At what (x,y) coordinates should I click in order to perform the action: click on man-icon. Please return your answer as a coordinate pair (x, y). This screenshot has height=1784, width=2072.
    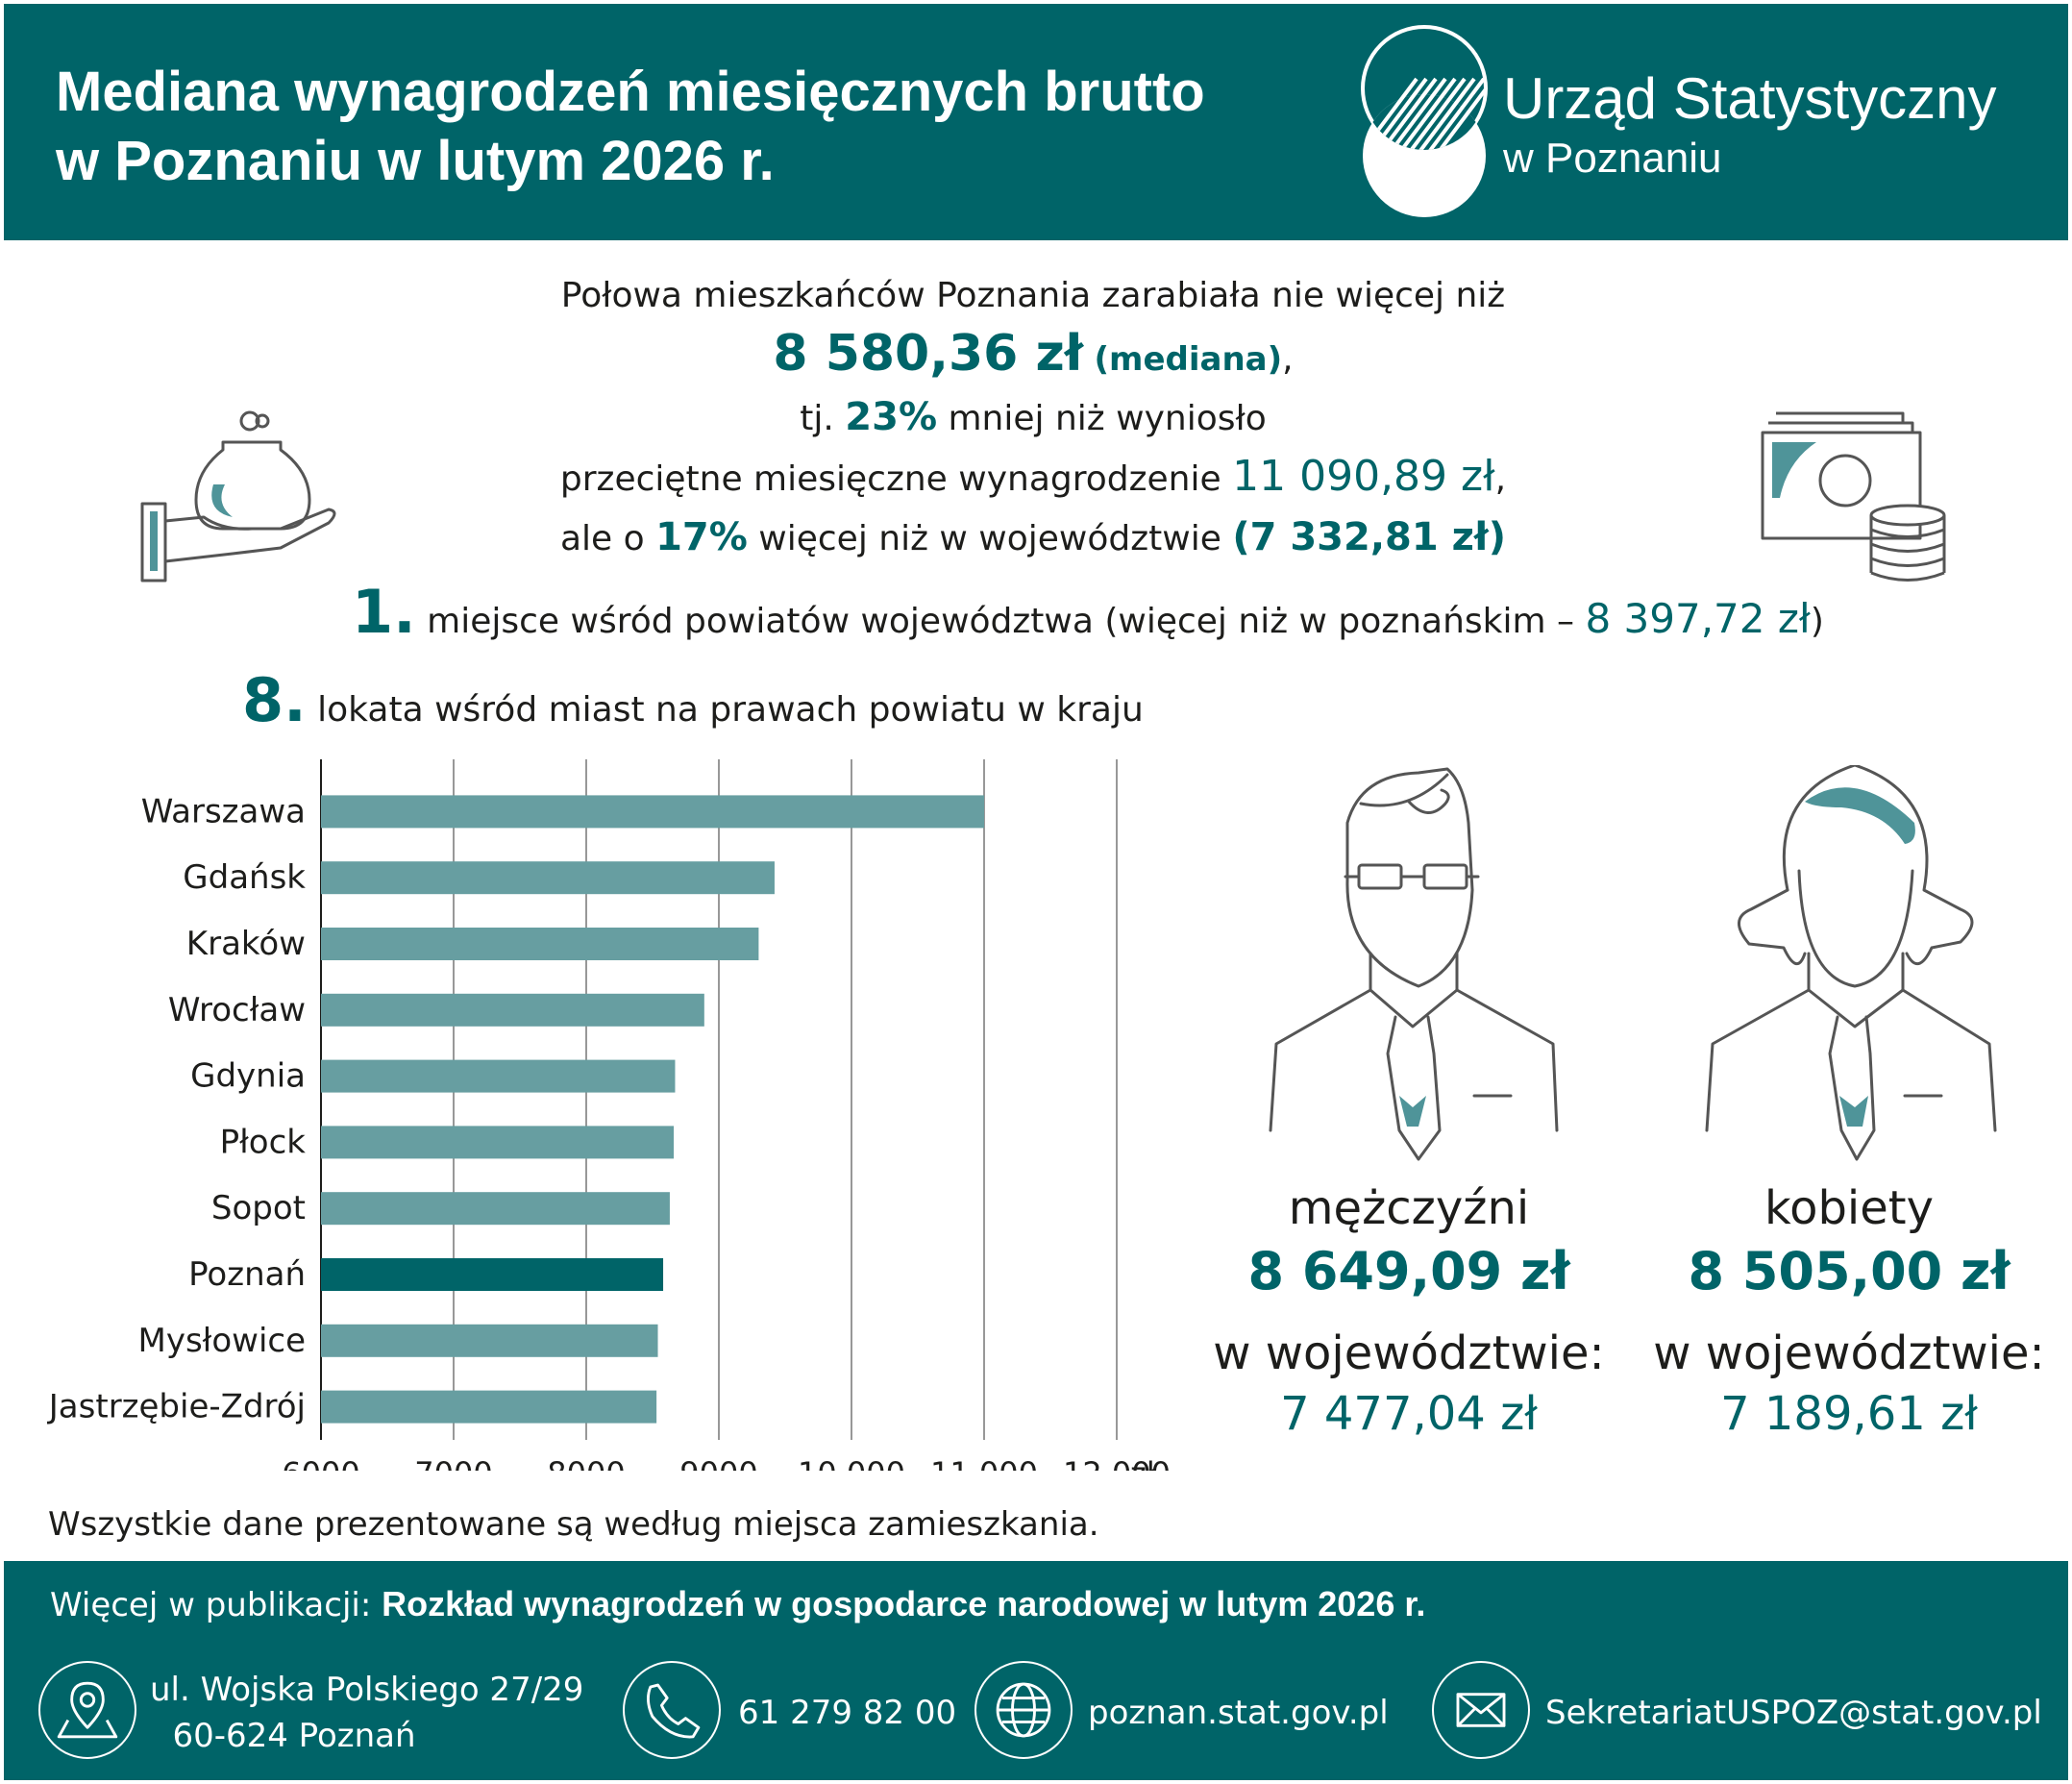
    Looking at the image, I should click on (1414, 964).